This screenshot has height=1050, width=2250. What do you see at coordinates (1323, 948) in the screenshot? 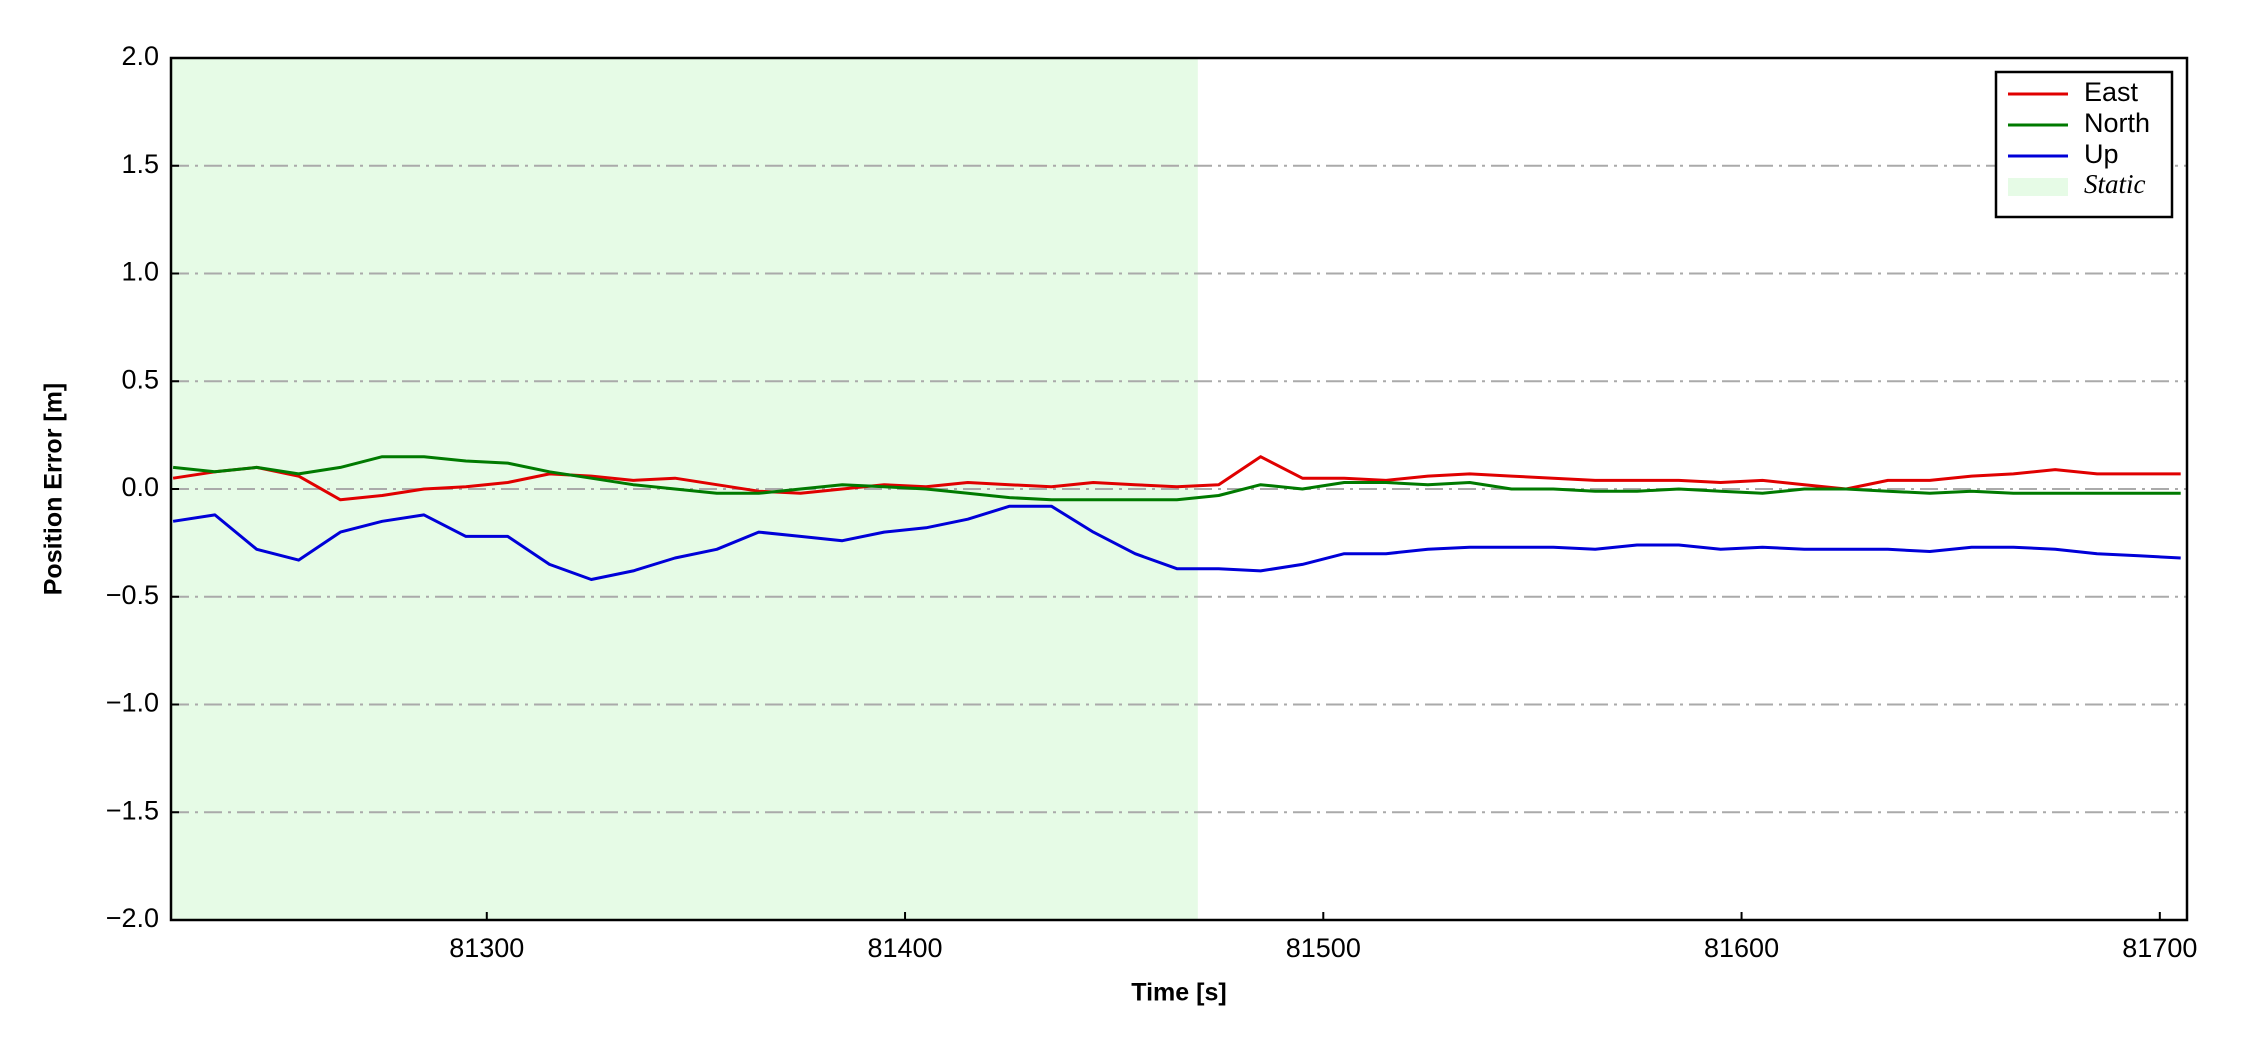
I see `x-tick-label: 81500` at bounding box center [1323, 948].